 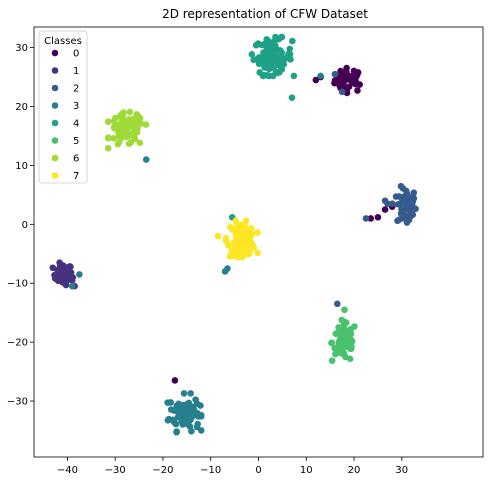 I want to click on legend-item-3: 3, so click(x=65, y=106).